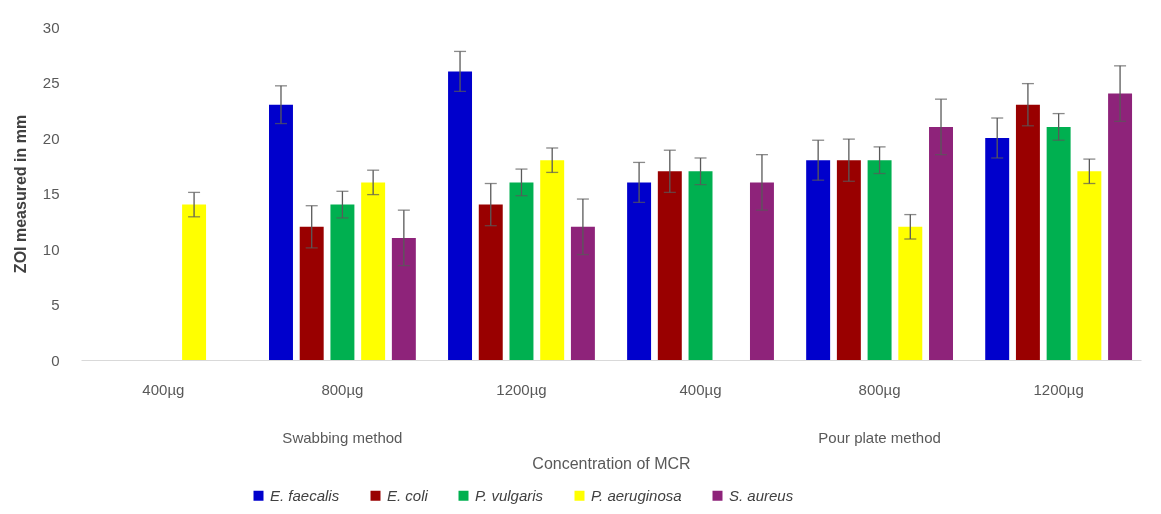 The height and width of the screenshot is (514, 1161). I want to click on y-tick-label: 0, so click(55, 360).